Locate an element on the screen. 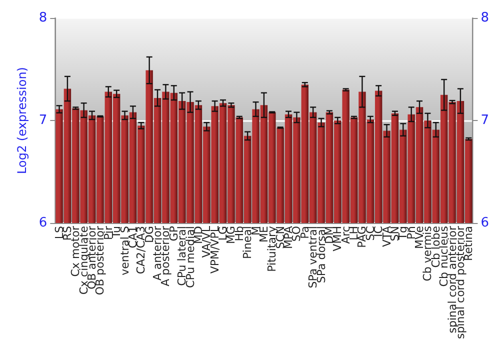 This screenshot has height=350, width=500. x-tick-label: Pituitary is located at coordinates (272, 249).